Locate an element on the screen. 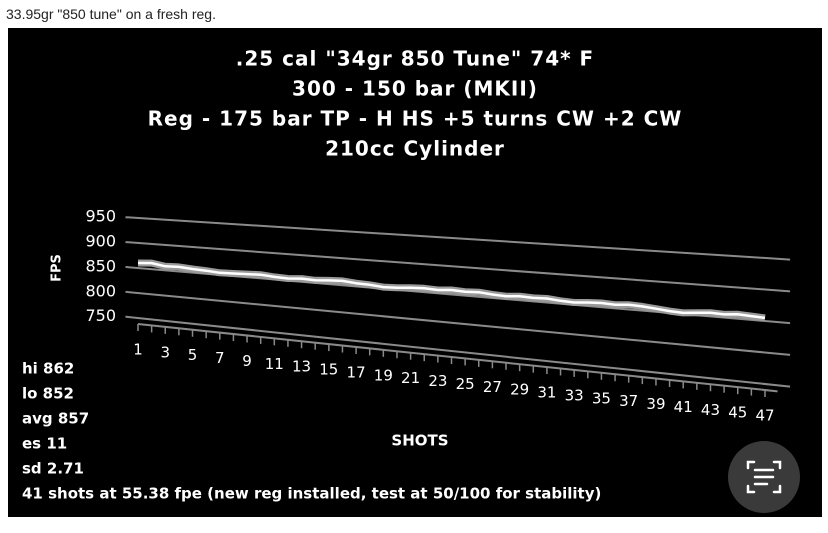 The height and width of the screenshot is (533, 828). annotation: hi 862 is located at coordinates (48, 369).